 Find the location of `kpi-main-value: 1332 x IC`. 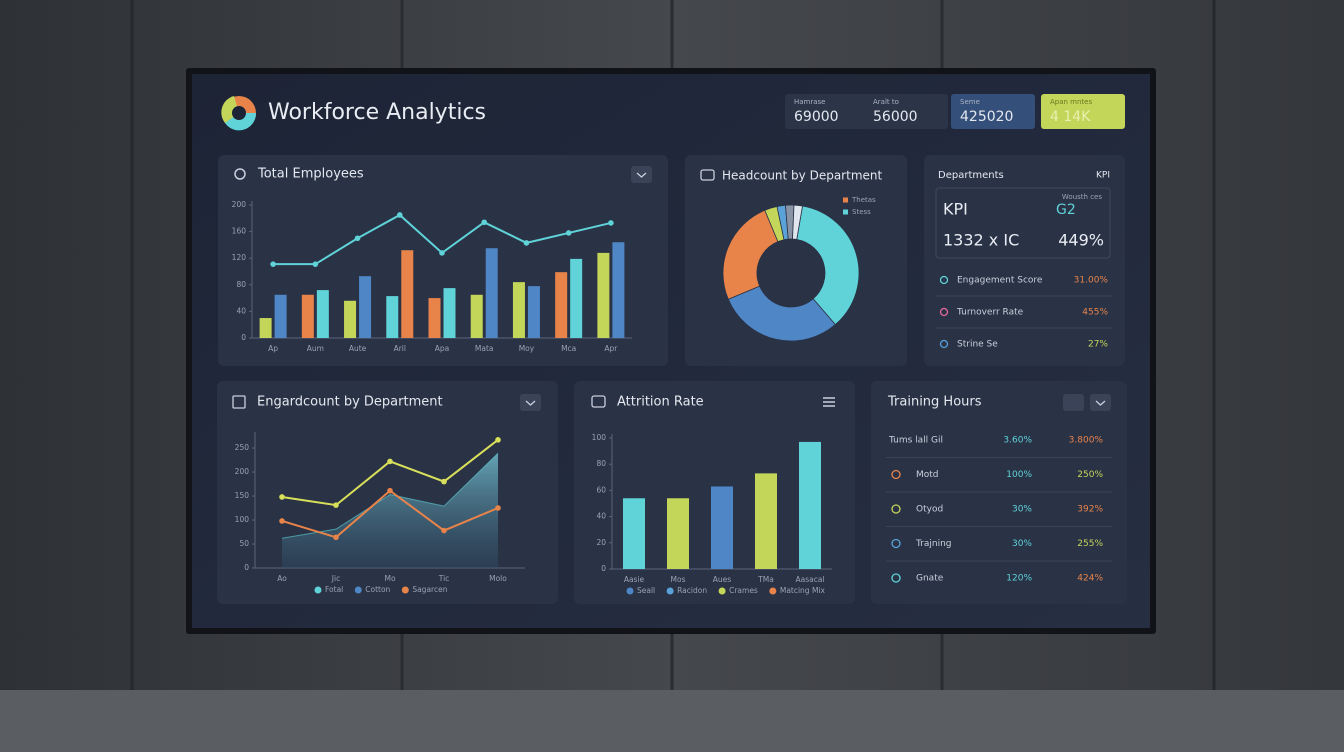

kpi-main-value: 1332 x IC is located at coordinates (981, 240).